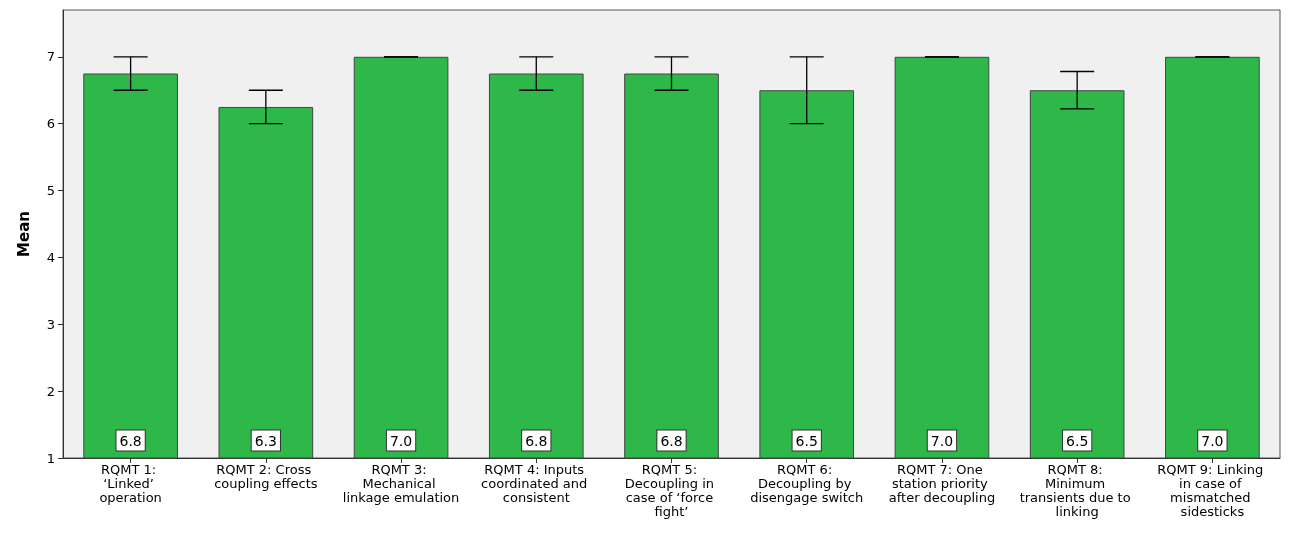  I want to click on data-label: 6.3, so click(265, 440).